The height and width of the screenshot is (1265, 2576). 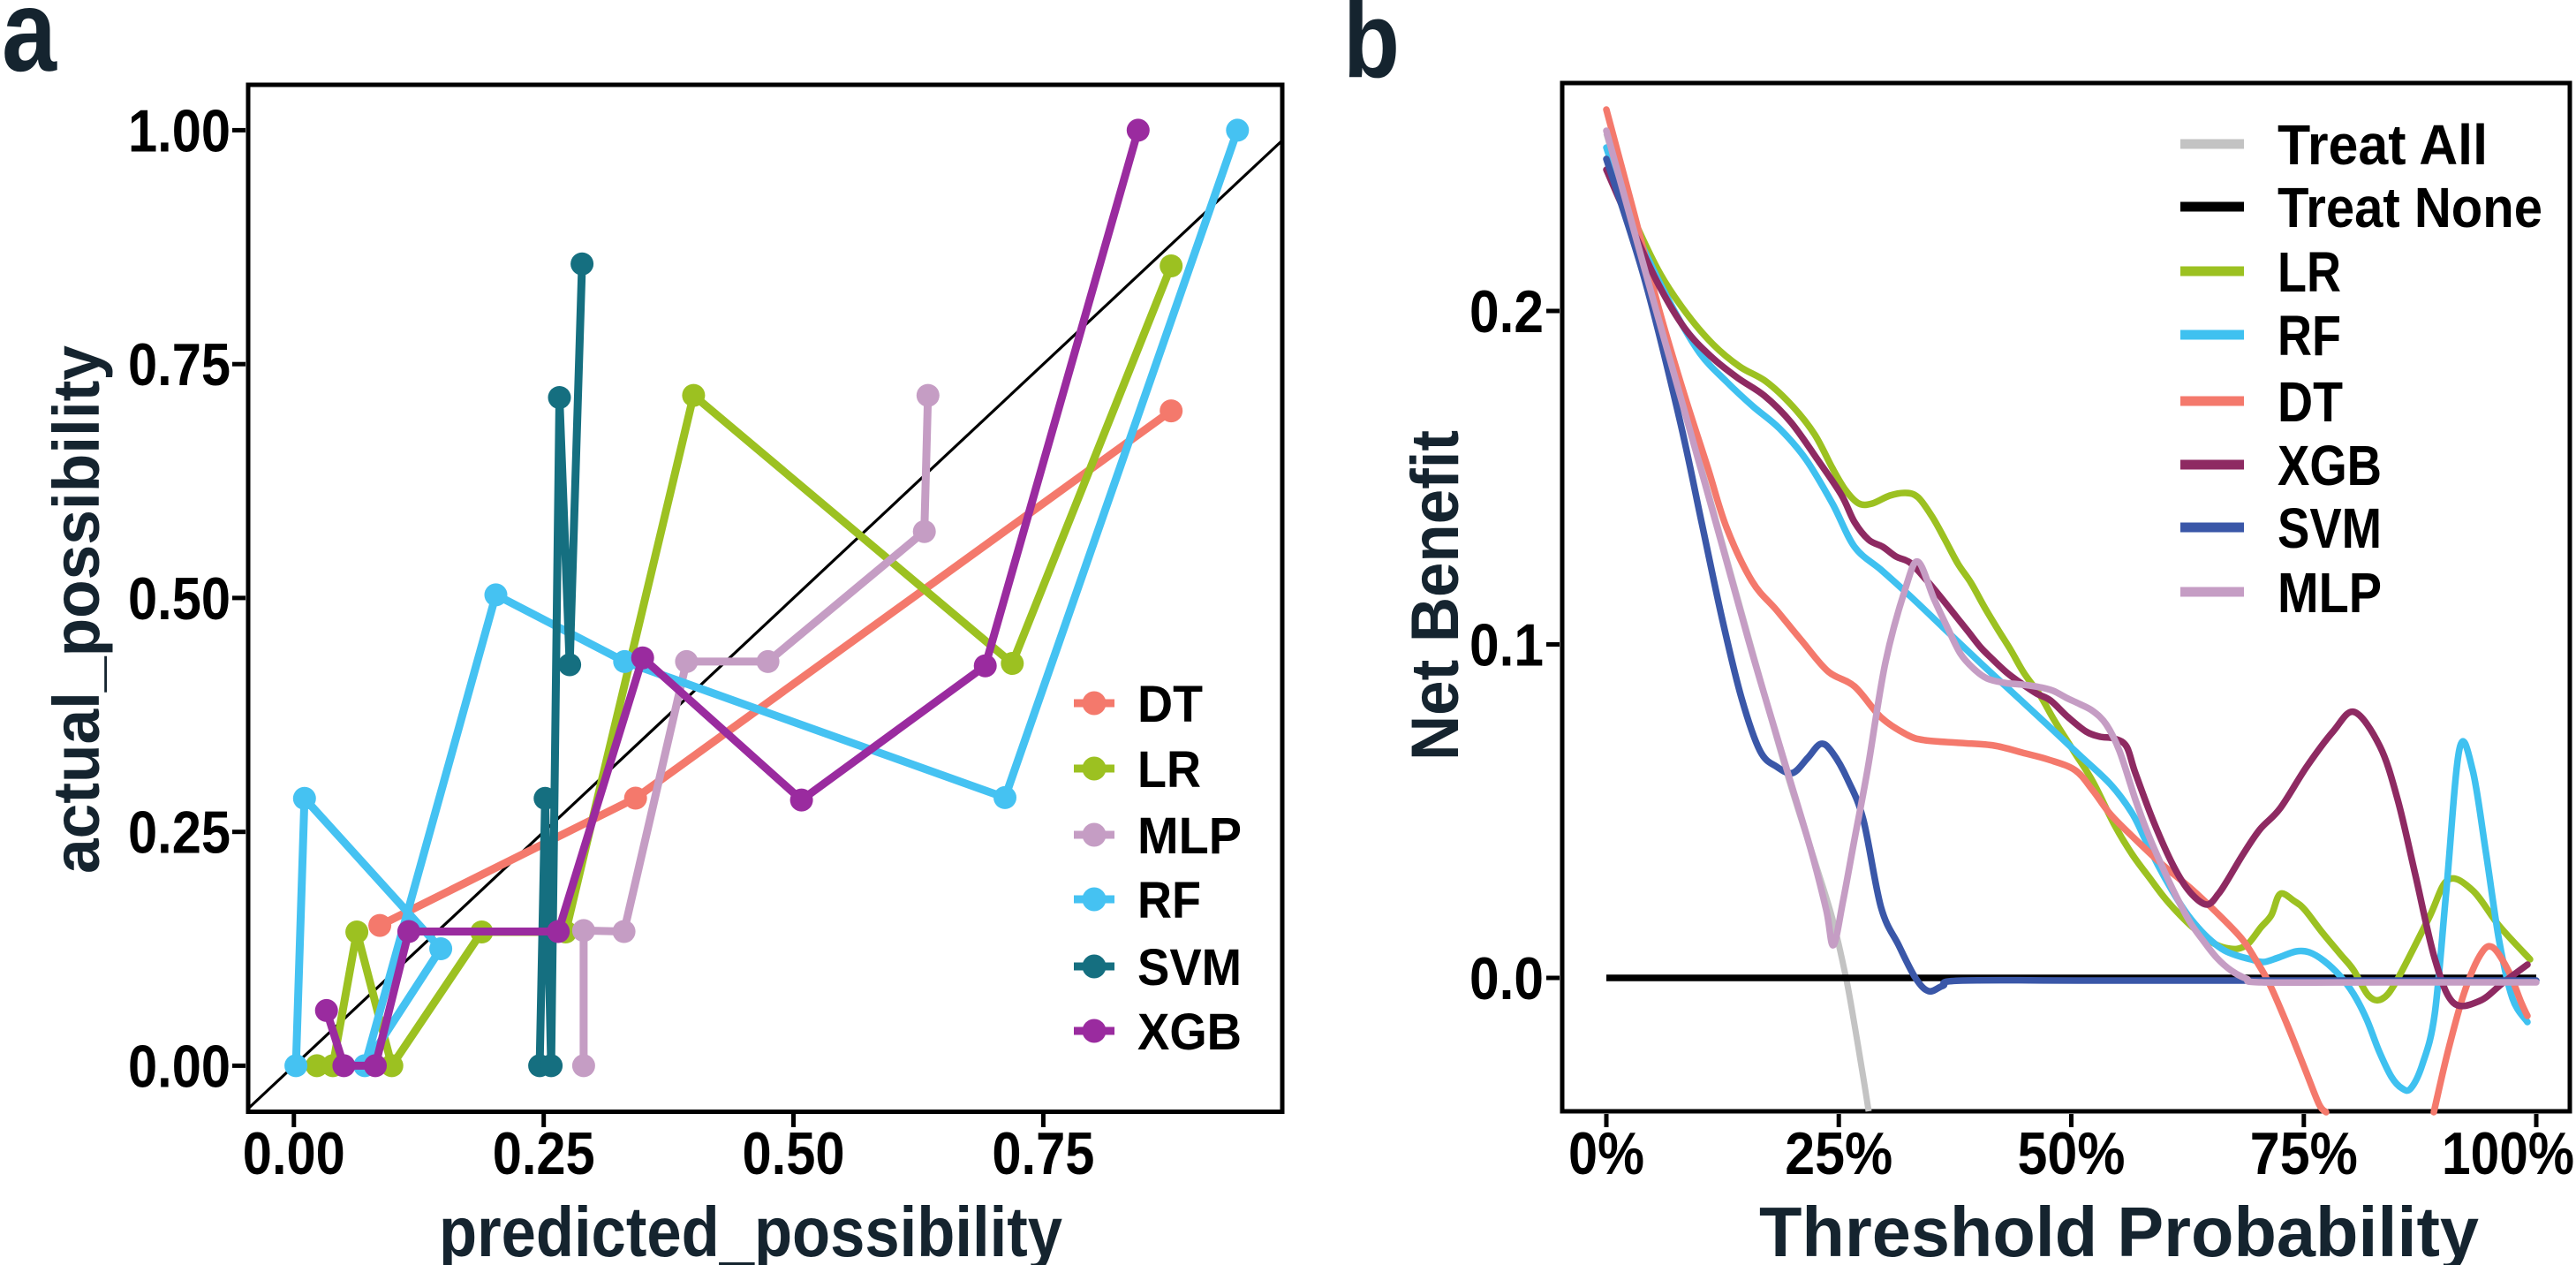 I want to click on svg-text: 75%, so click(x=2304, y=1153).